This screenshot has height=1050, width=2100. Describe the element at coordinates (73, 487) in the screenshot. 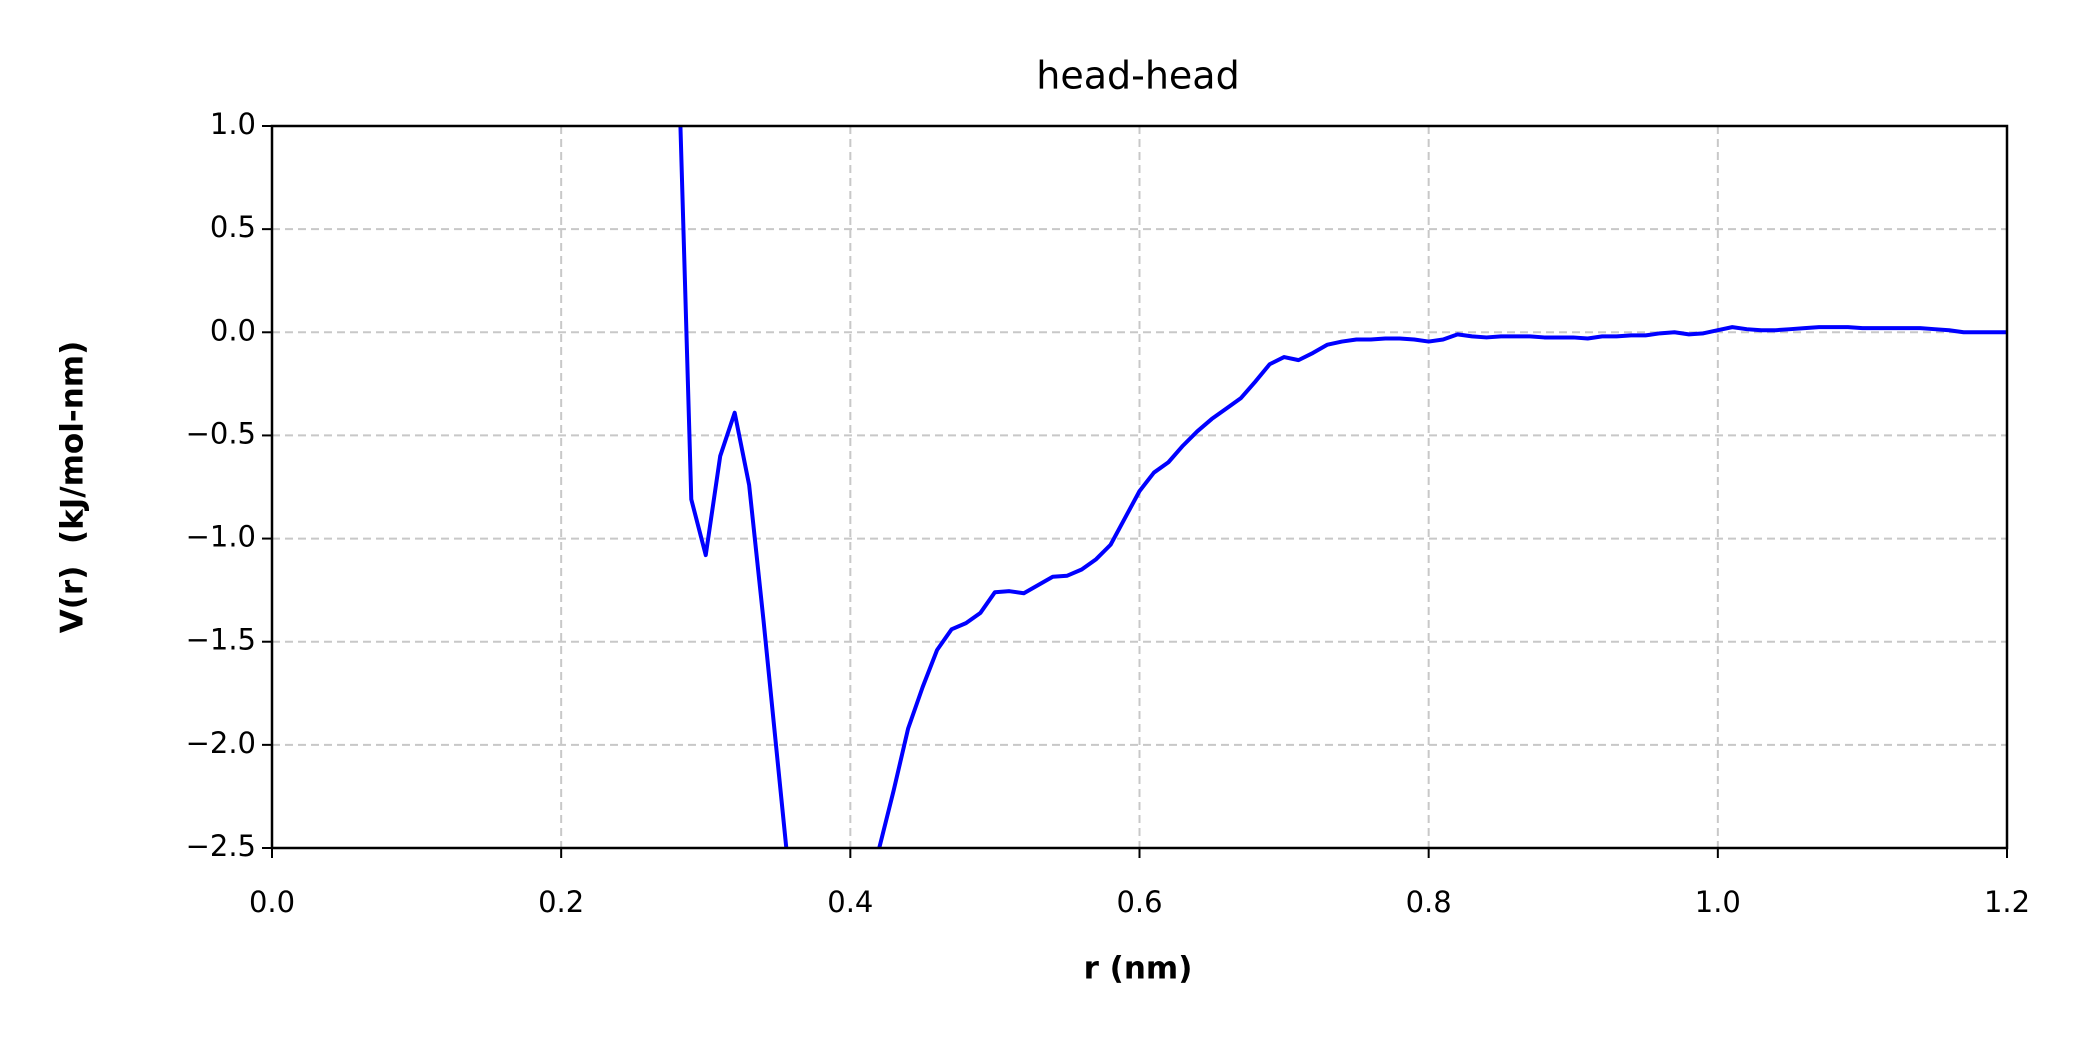

I see `y-axis-label: V(r) (kJ/mol-nm)` at that location.